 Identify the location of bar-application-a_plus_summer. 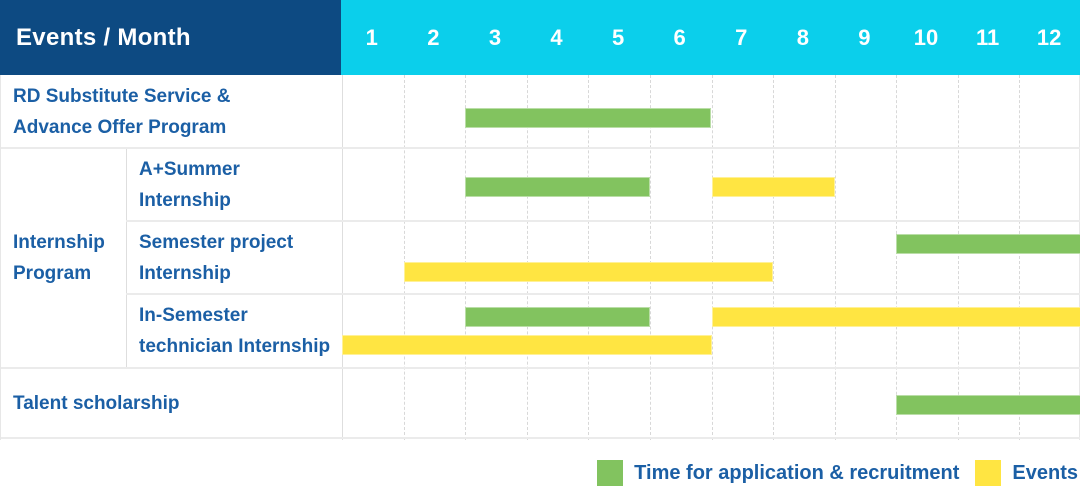
(557, 187).